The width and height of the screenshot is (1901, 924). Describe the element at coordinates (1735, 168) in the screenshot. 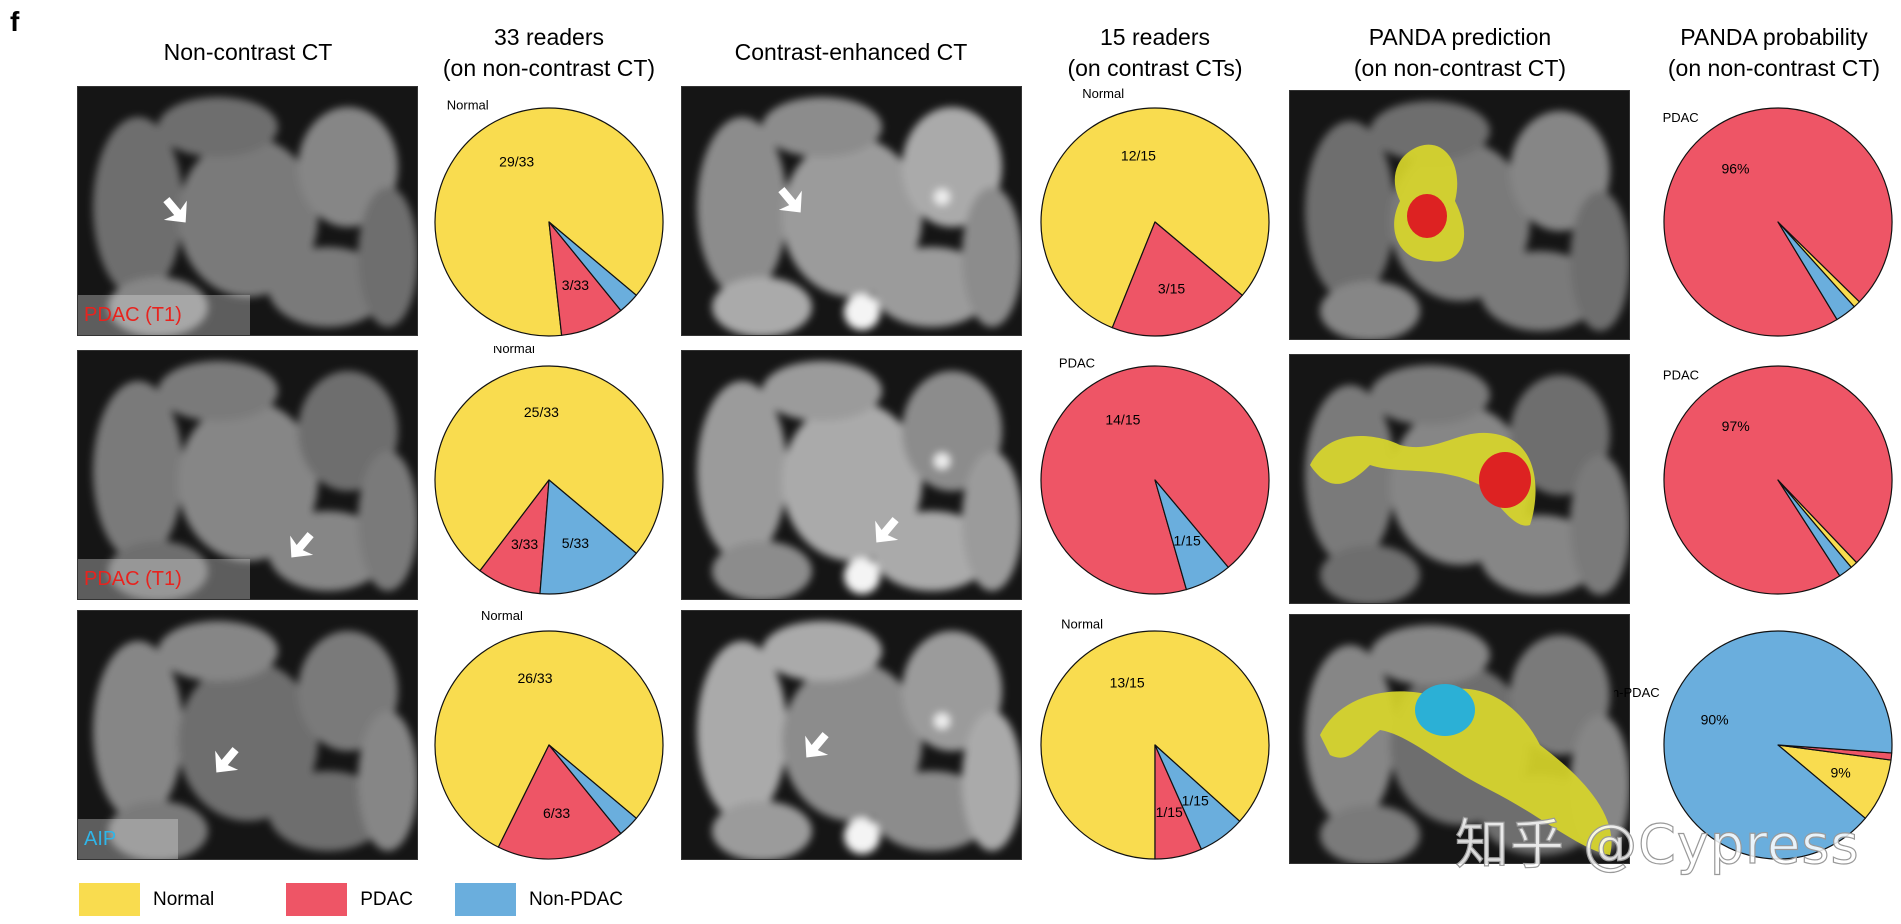

I see `pie-value-label: 96%` at that location.